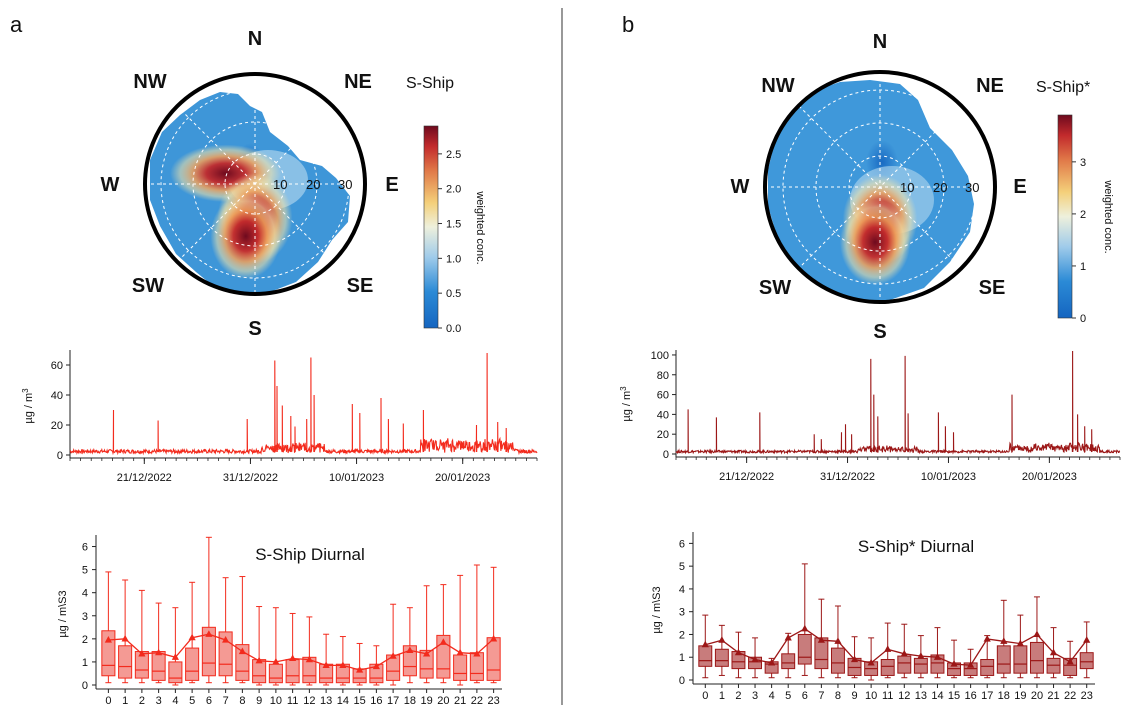 Image resolution: width=1122 pixels, height=709 pixels. Describe the element at coordinates (738, 696) in the screenshot. I see `diurnal-xtick-label: 2` at that location.